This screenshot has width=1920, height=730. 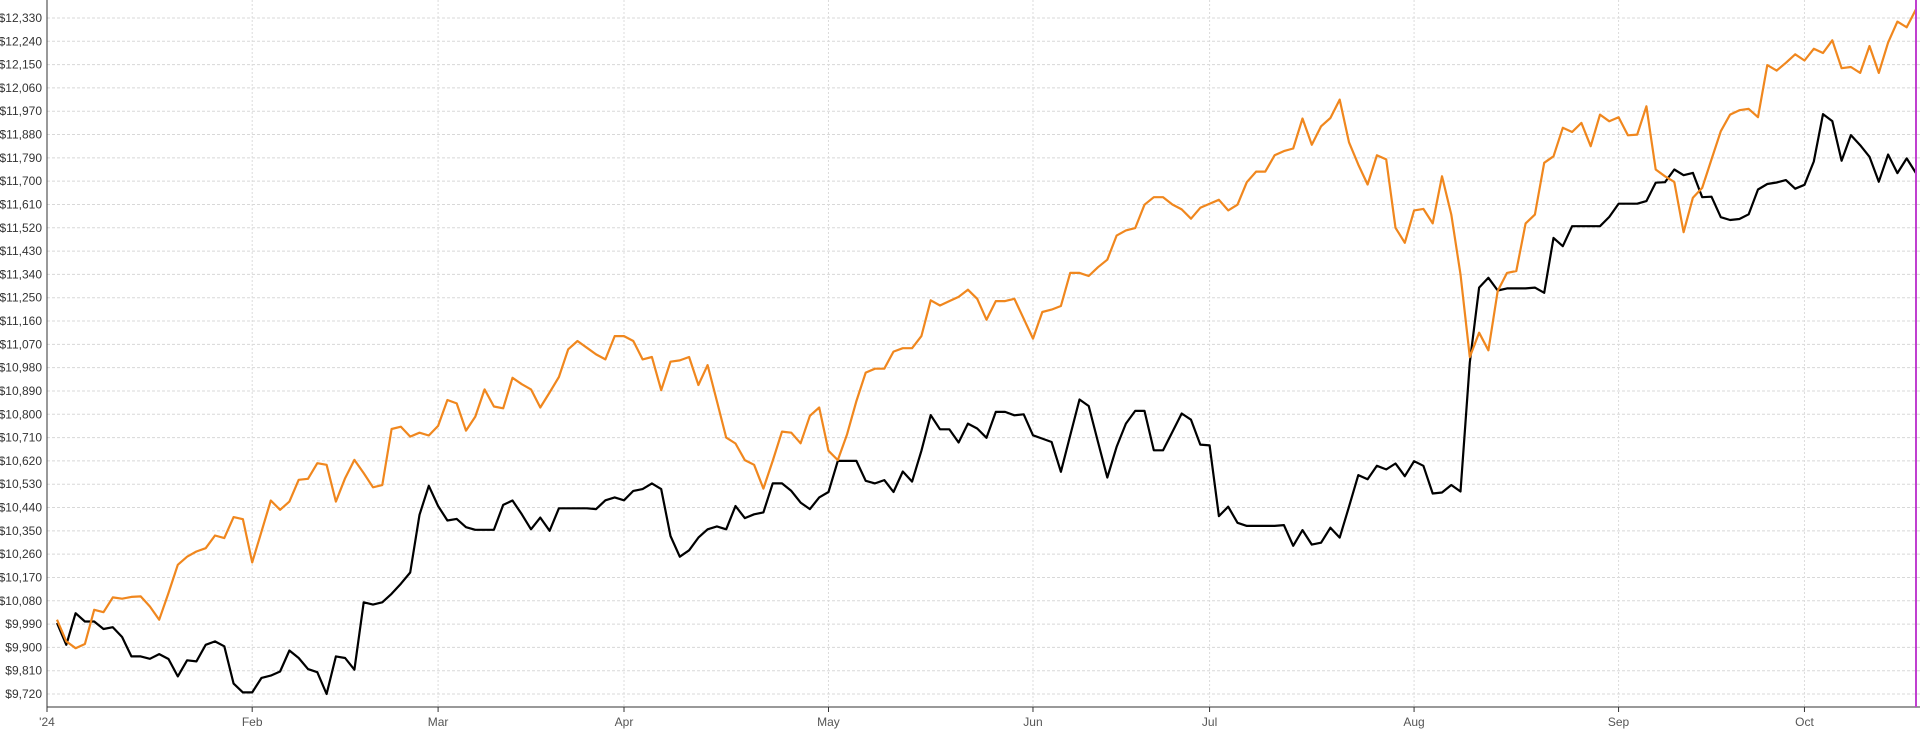 What do you see at coordinates (21, 508) in the screenshot?
I see `y-tick-label: $10,440` at bounding box center [21, 508].